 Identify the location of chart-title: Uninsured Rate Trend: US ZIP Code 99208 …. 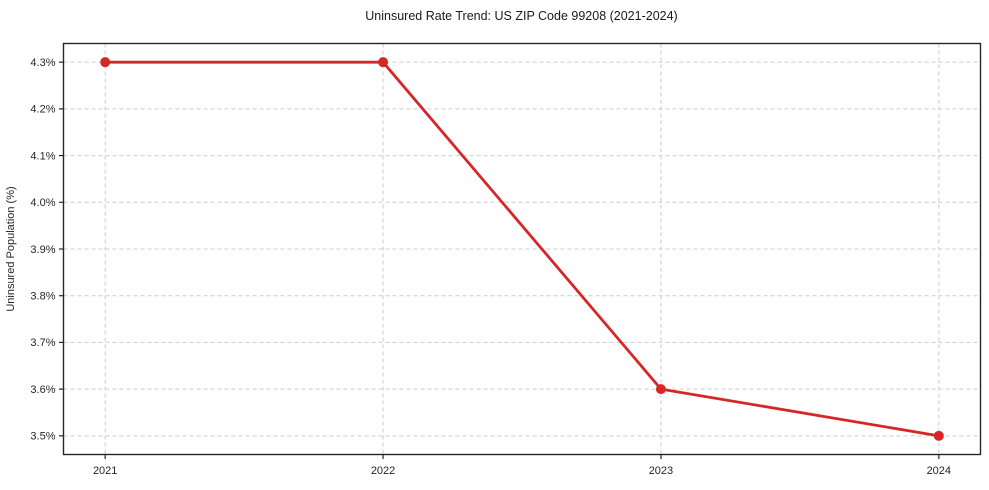
(521, 16).